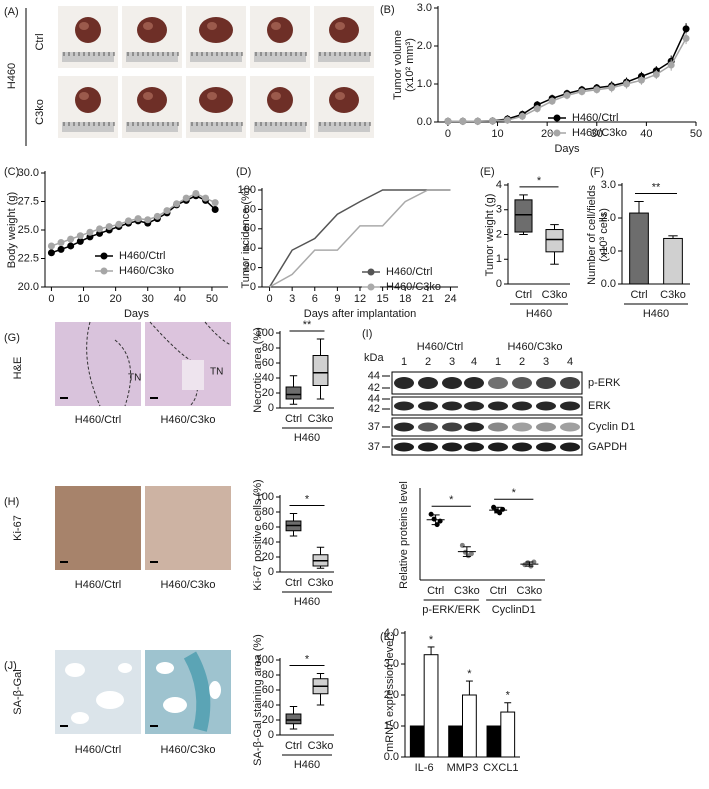 The image size is (709, 789). I want to click on x-tick-label: 20, so click(547, 134).